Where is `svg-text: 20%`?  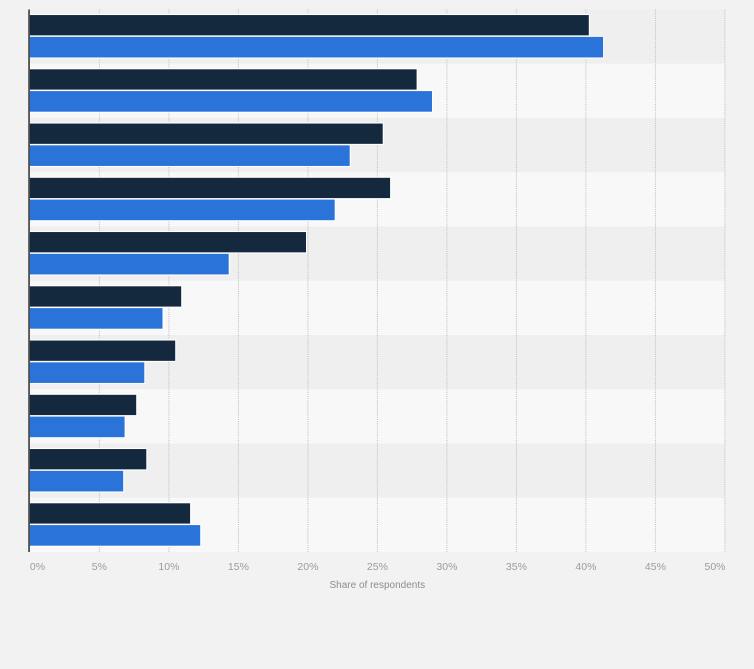 svg-text: 20% is located at coordinates (307, 567).